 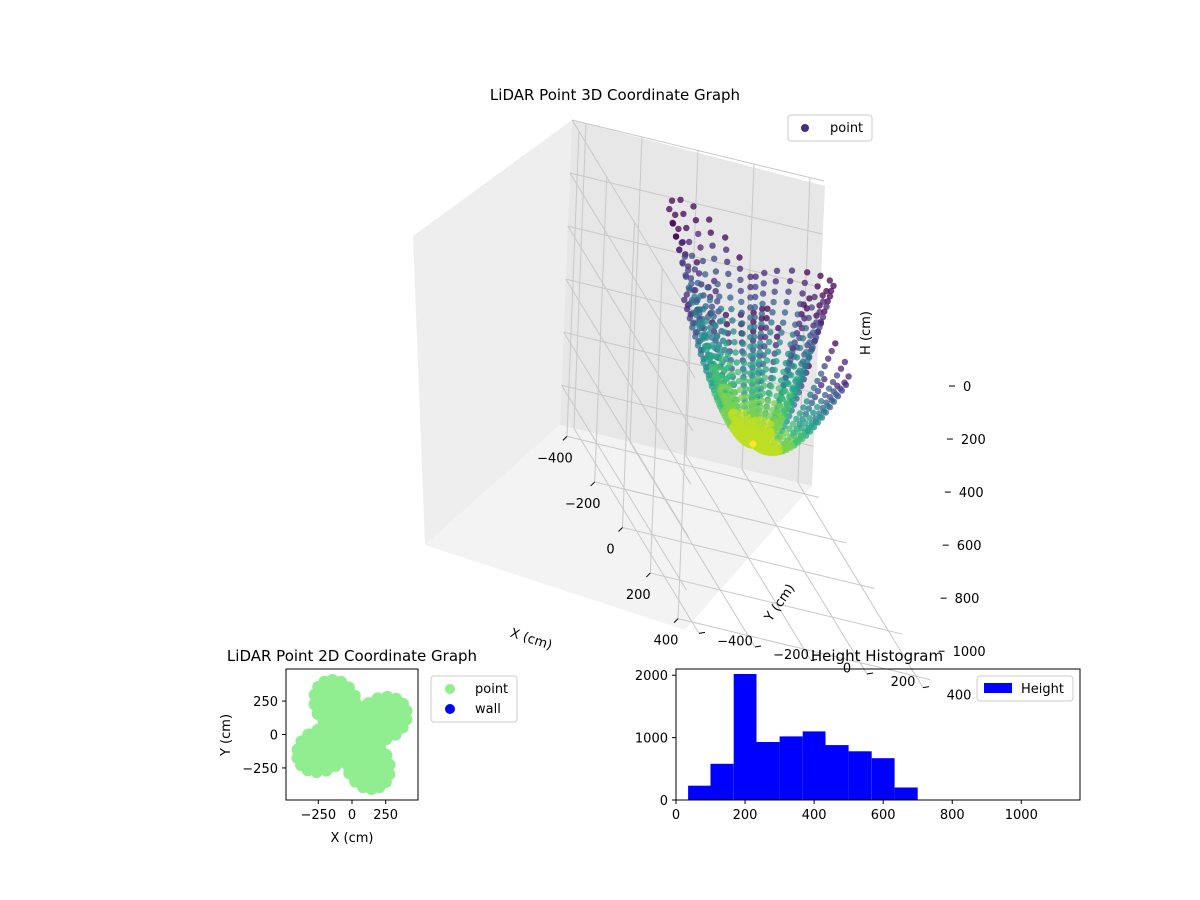 I want to click on chart-2d-title: LiDAR Point 2D Coordinate Graph, so click(x=352, y=656).